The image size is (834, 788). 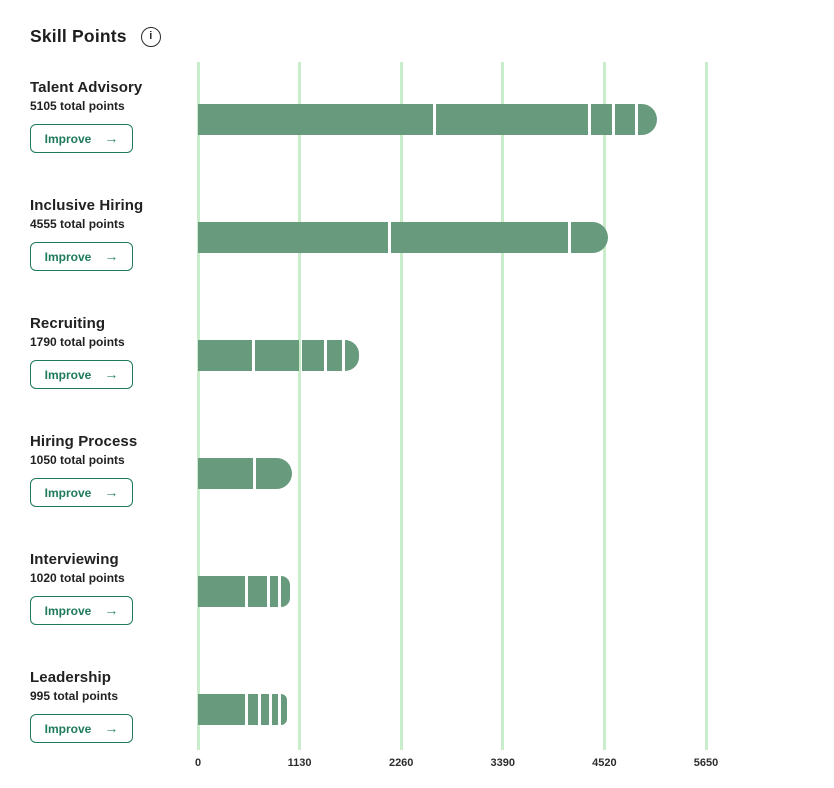 I want to click on header: Skill Points i, so click(x=95, y=36).